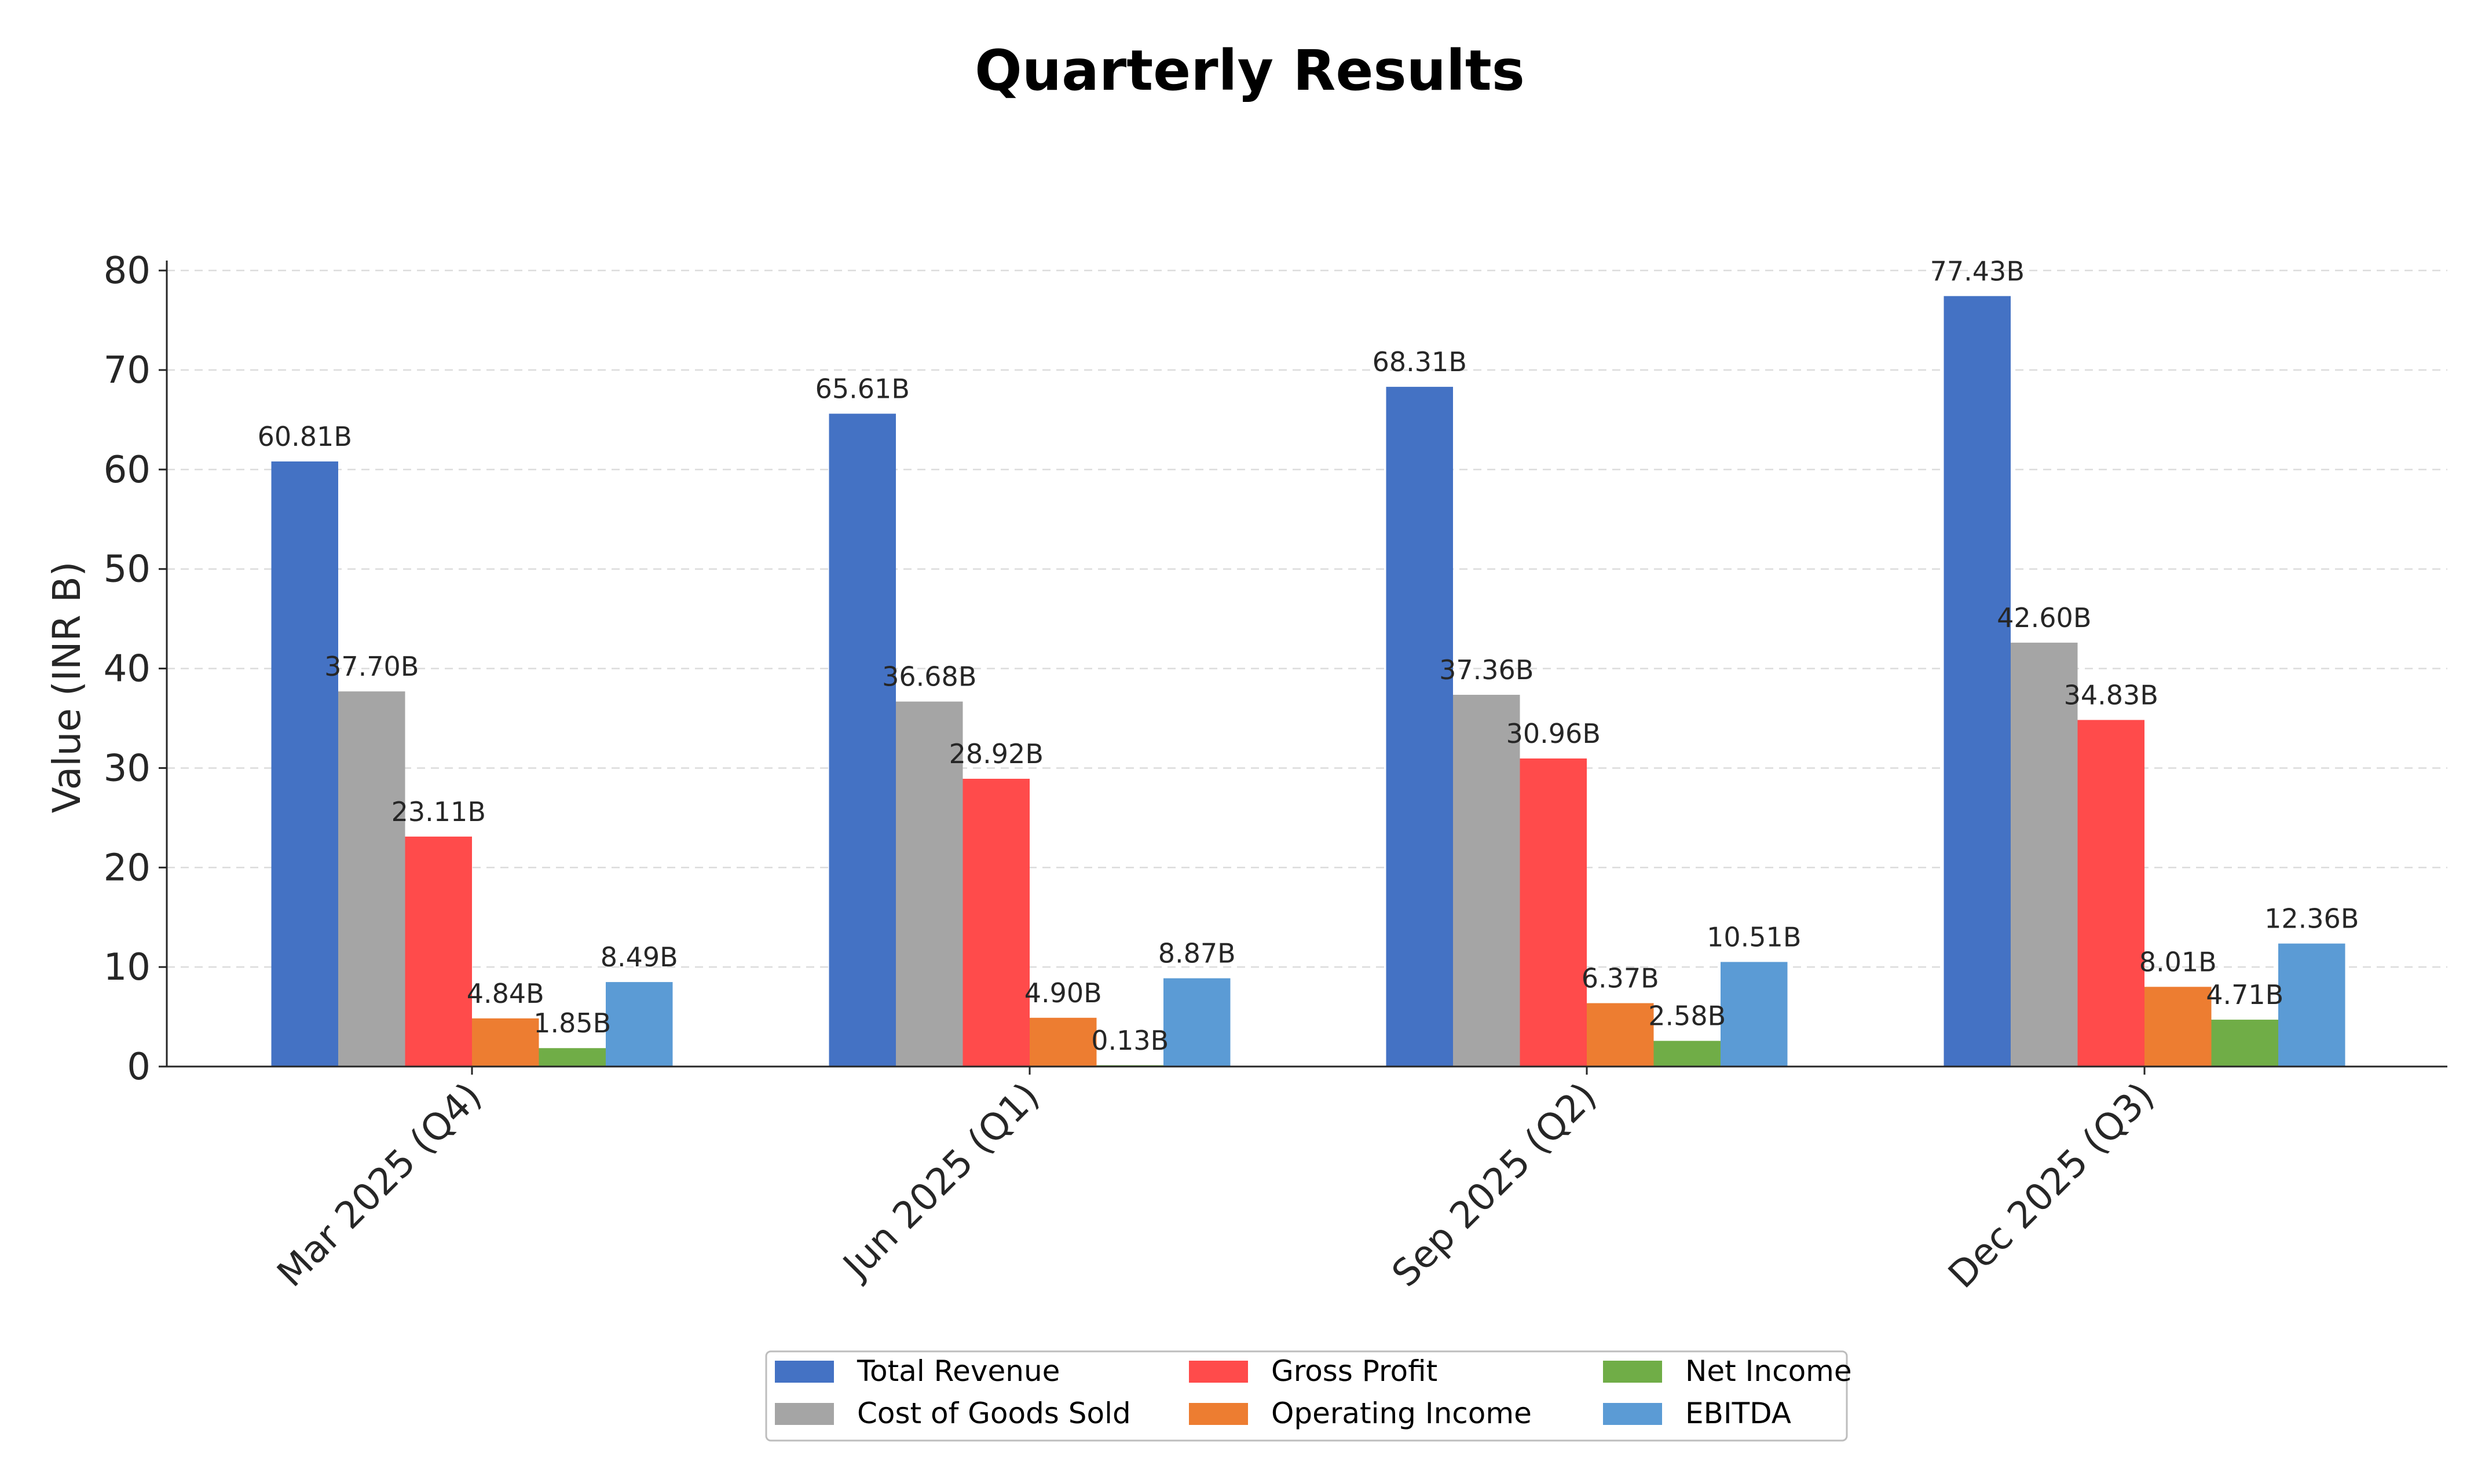 The height and width of the screenshot is (1484, 2485). Describe the element at coordinates (127, 569) in the screenshot. I see `y-tick-label: 50` at that location.